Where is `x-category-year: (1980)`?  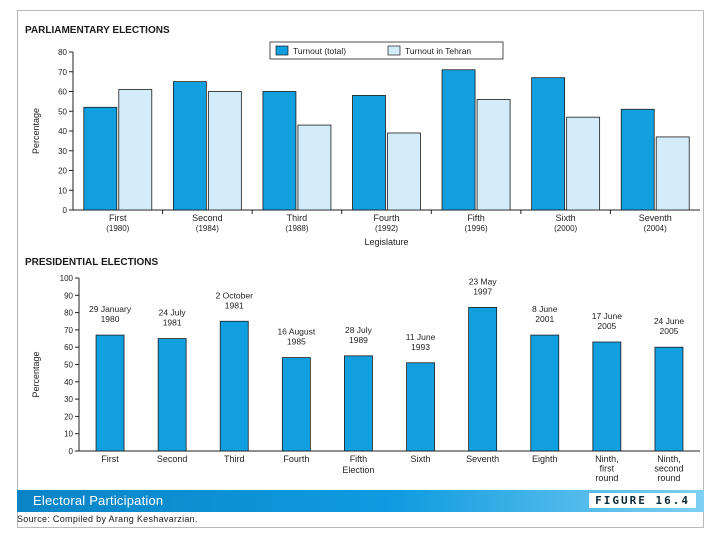
x-category-year: (1980) is located at coordinates (117, 228).